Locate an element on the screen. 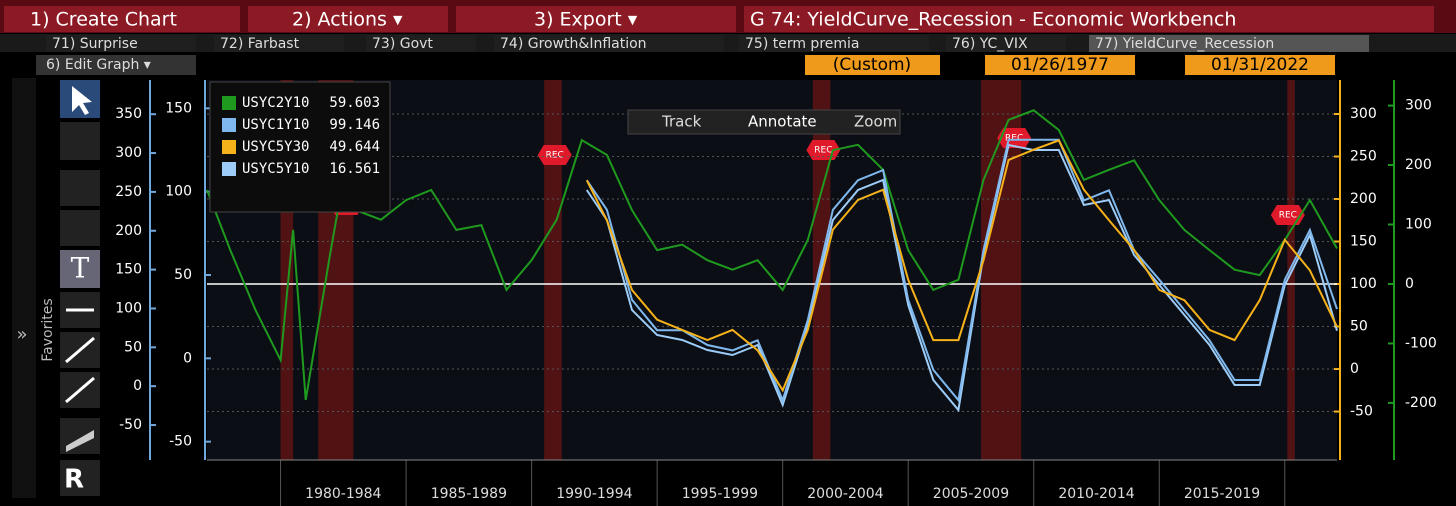 The height and width of the screenshot is (506, 1456). recession-band is located at coordinates (553, 270).